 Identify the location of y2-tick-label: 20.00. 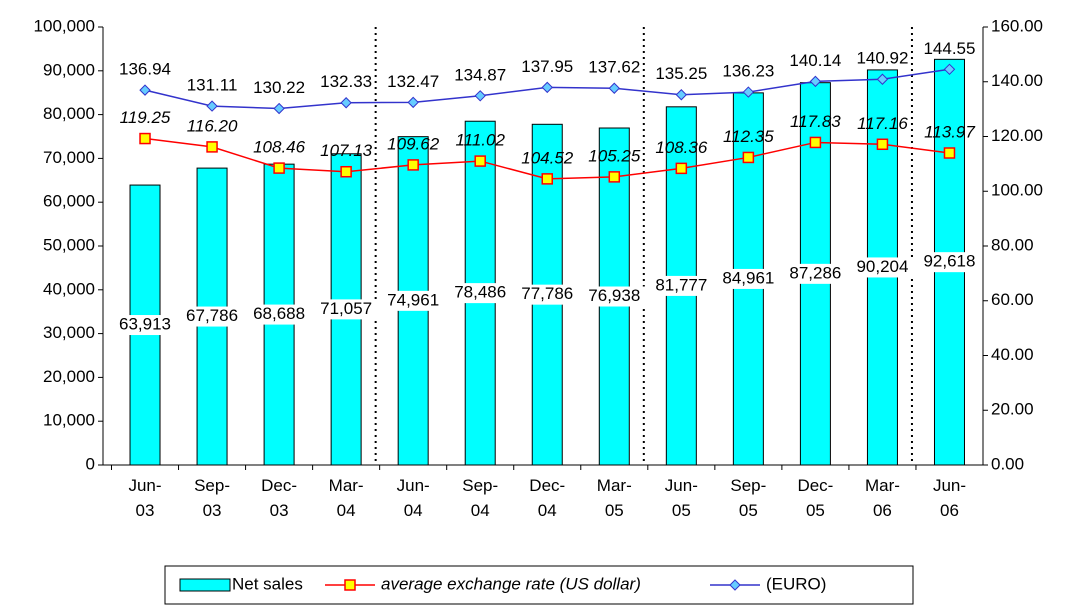
(1012, 409).